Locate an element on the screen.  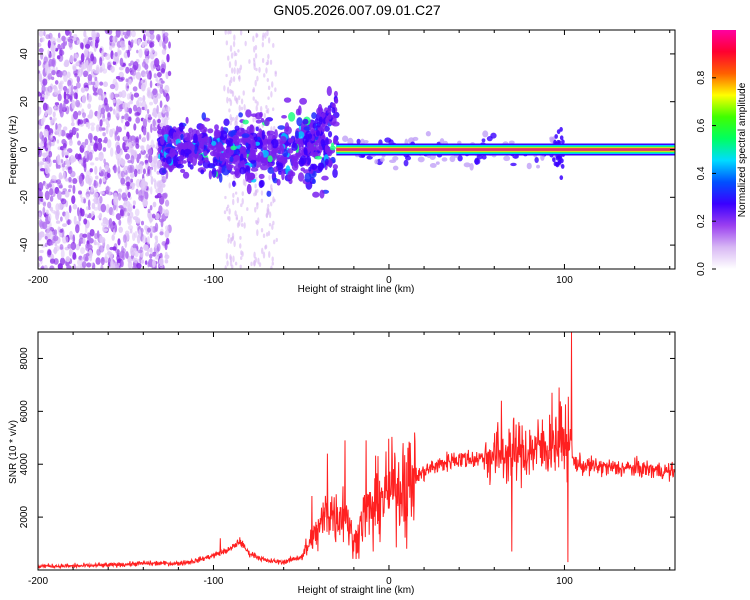
y-tick-label: -20 is located at coordinates (24, 197).